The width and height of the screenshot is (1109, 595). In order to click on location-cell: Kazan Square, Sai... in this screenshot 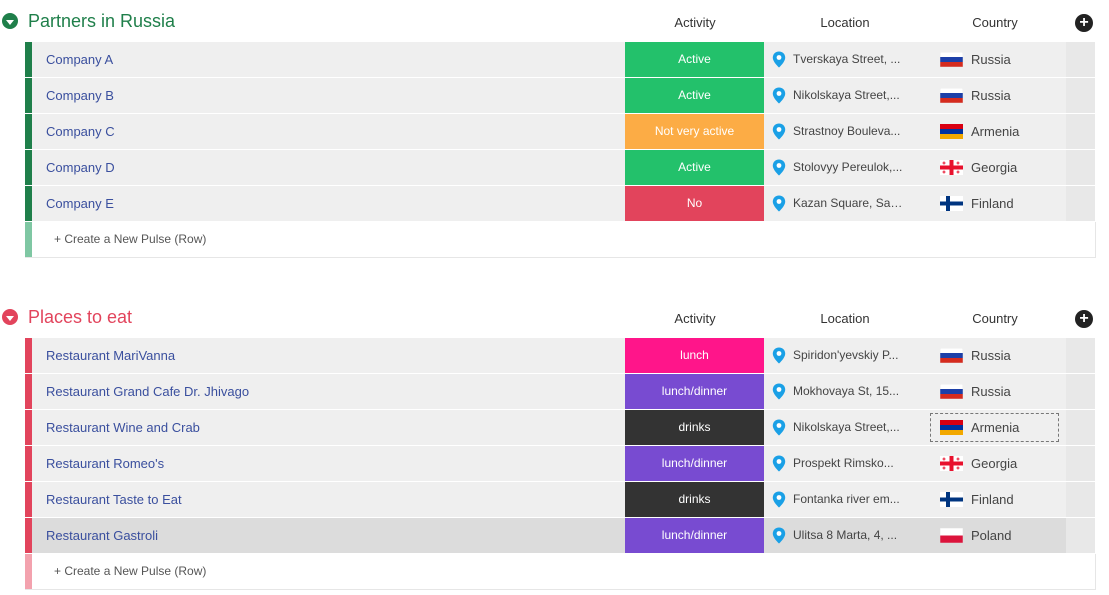, I will do `click(845, 203)`.